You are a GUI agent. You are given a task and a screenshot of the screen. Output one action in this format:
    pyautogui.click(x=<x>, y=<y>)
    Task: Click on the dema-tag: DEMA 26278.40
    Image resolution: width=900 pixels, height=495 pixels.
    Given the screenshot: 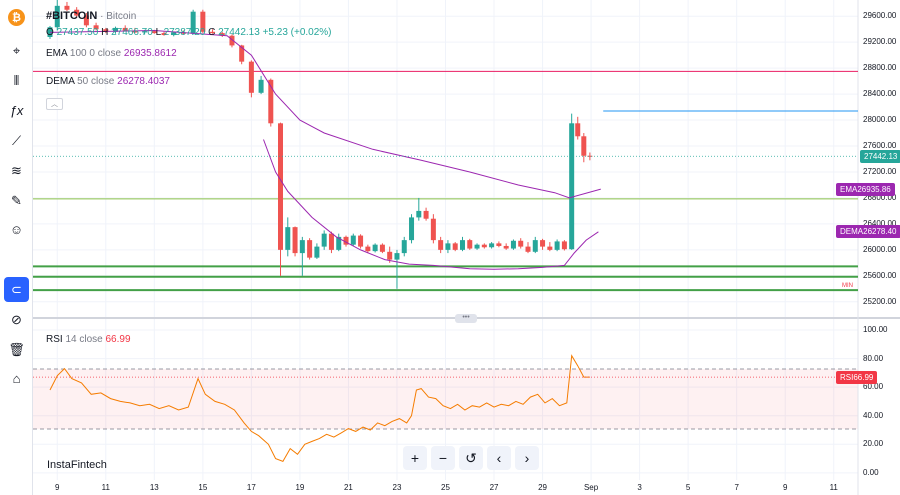 What is the action you would take?
    pyautogui.click(x=868, y=232)
    